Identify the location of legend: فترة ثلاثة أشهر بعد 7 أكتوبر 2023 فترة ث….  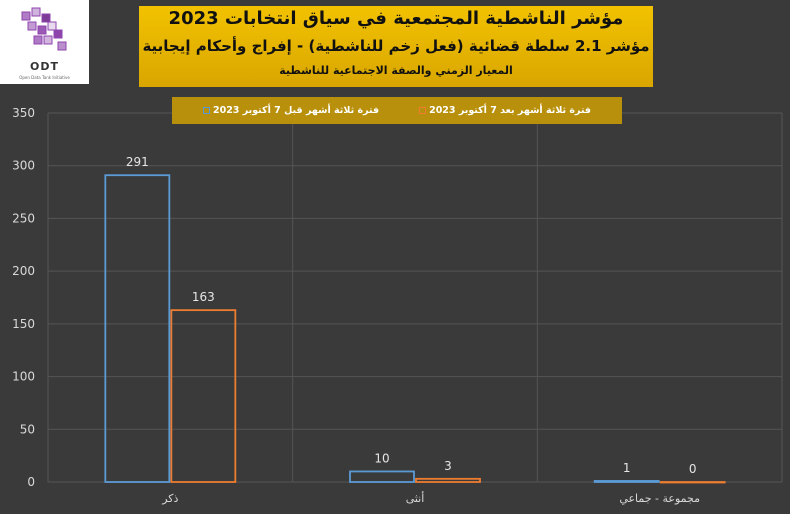
(397, 110).